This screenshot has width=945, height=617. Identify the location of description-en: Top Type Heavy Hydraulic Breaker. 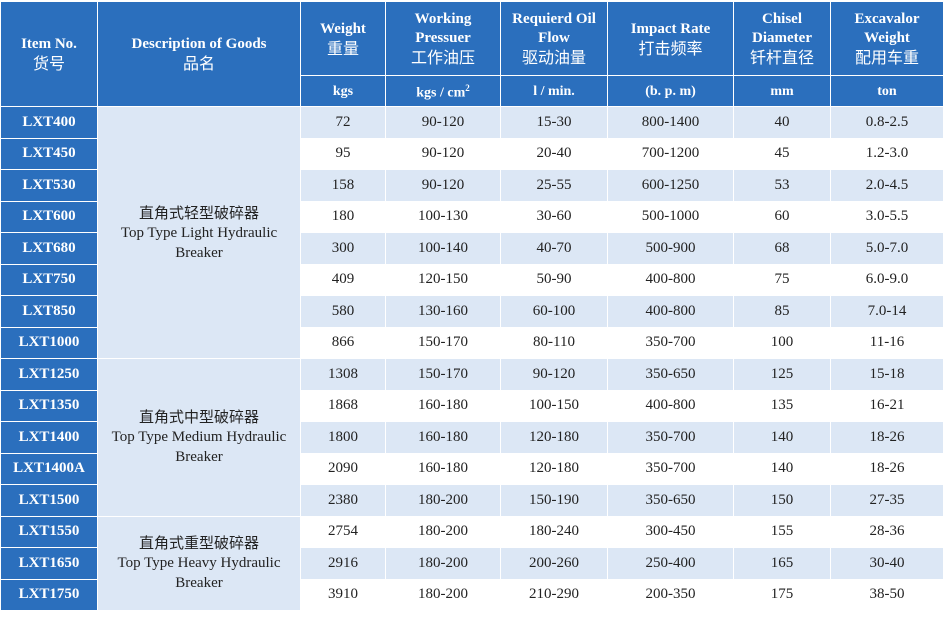
(199, 573).